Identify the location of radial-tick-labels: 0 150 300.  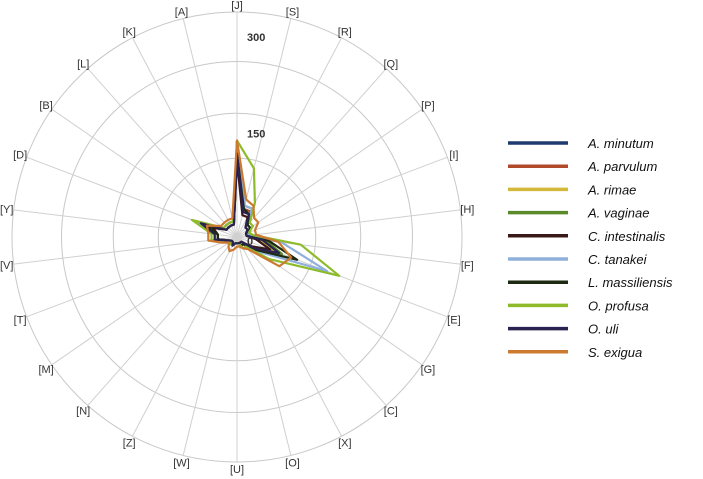
(256, 140).